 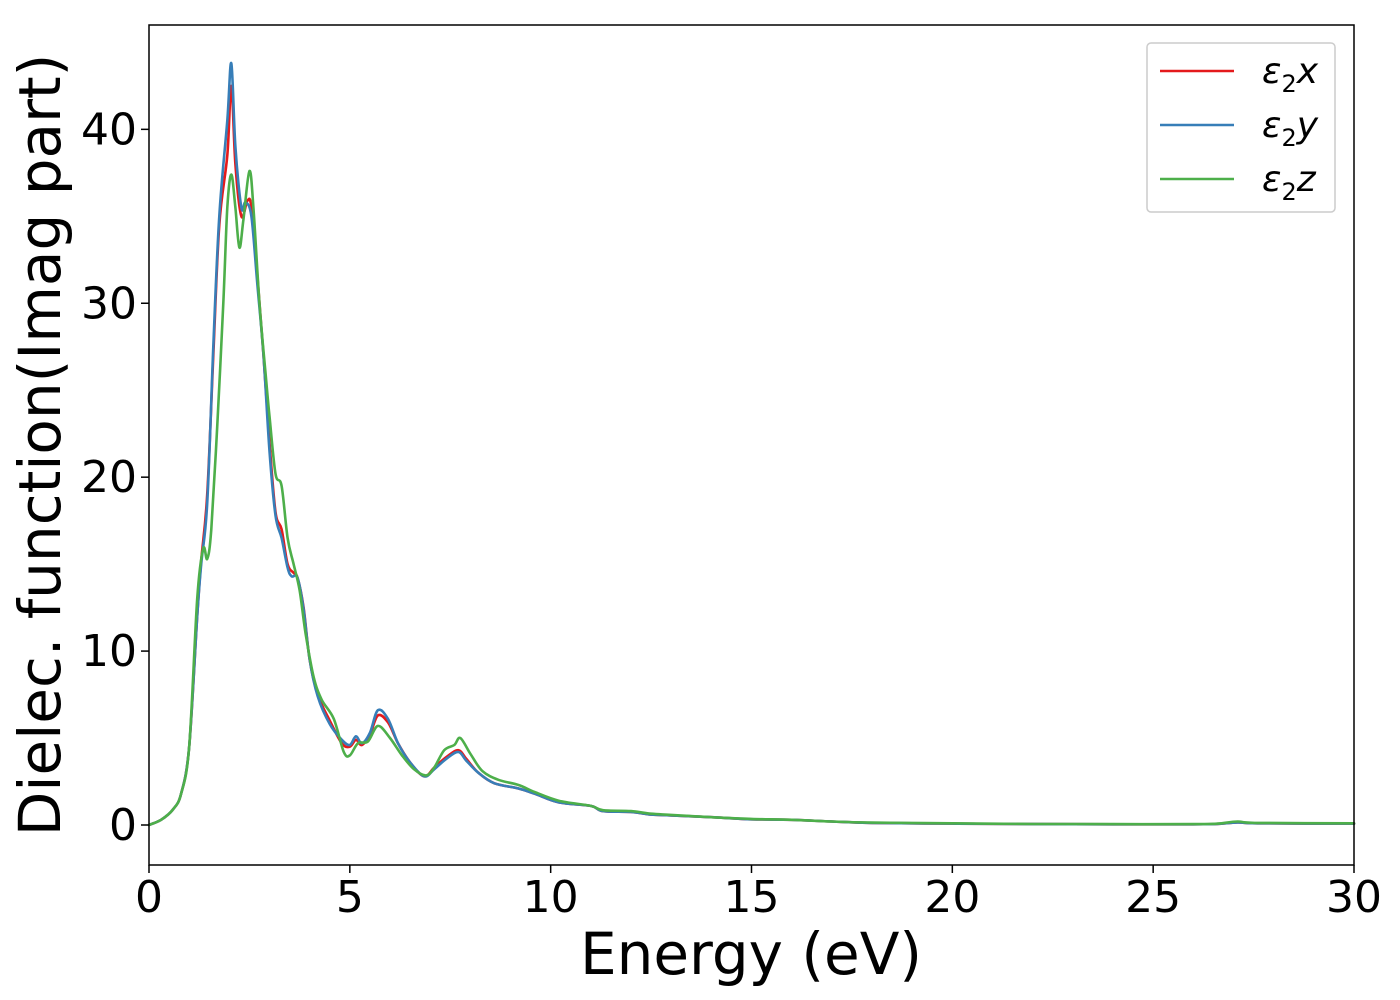 I want to click on x-tick-label: 5, so click(x=350, y=897).